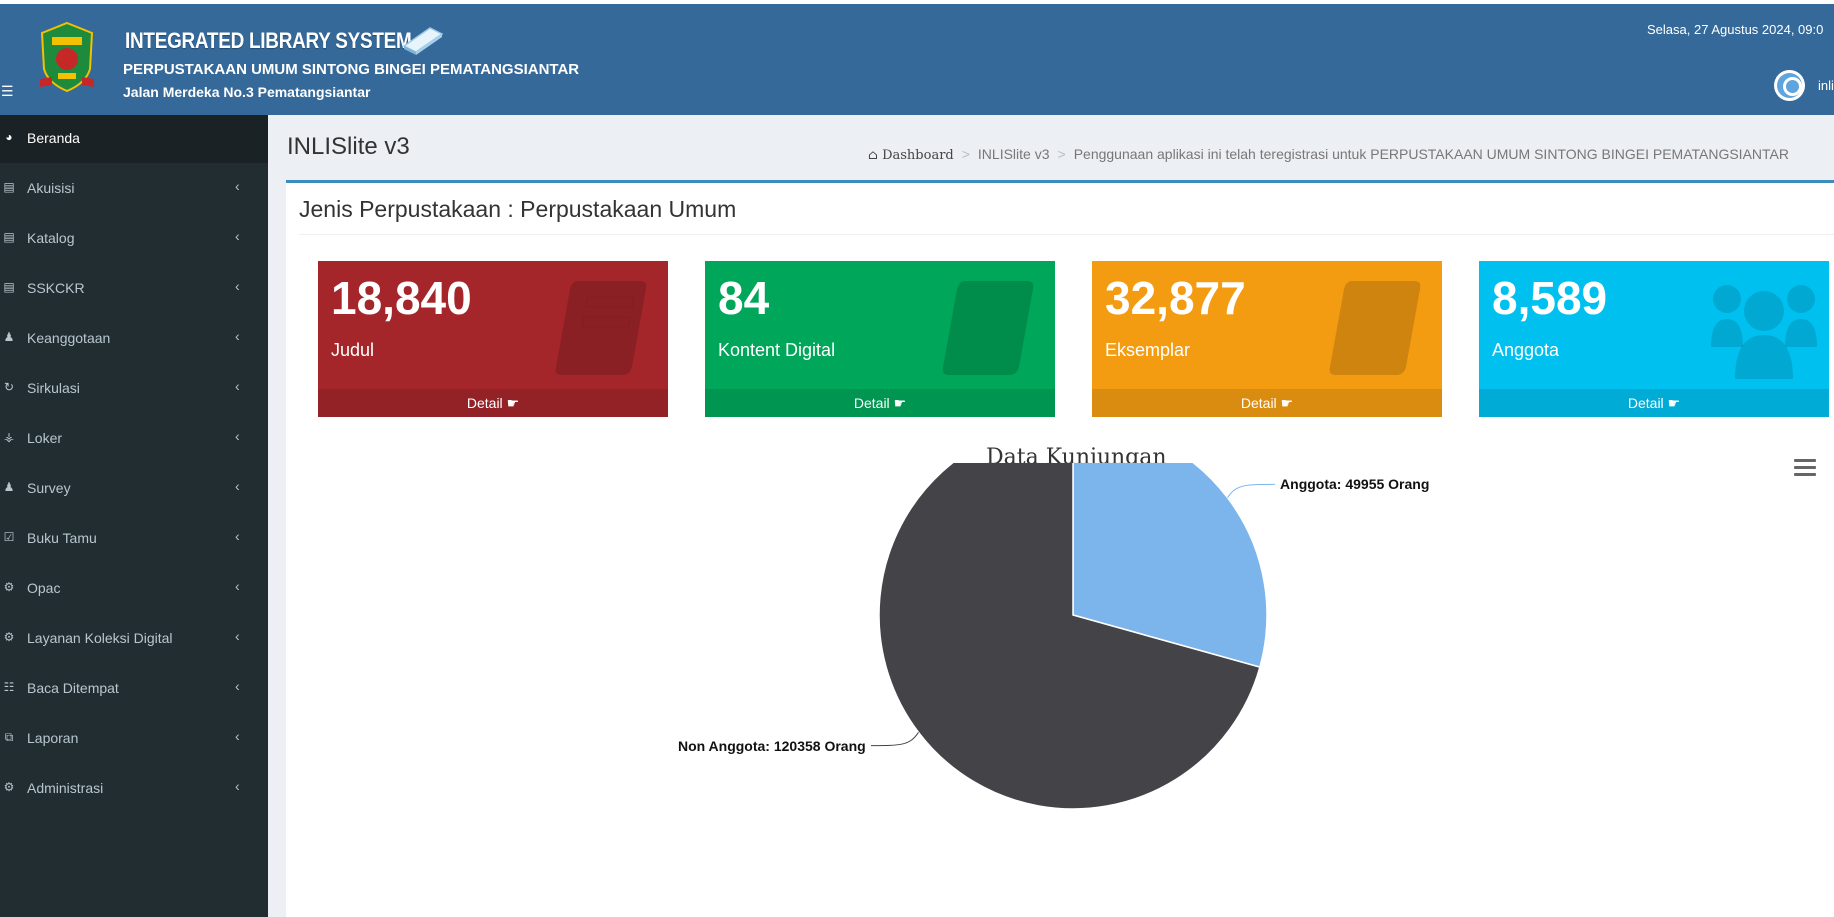  What do you see at coordinates (134, 739) in the screenshot?
I see `sidebar-item-laporan: ⧉ Laporan ‹` at bounding box center [134, 739].